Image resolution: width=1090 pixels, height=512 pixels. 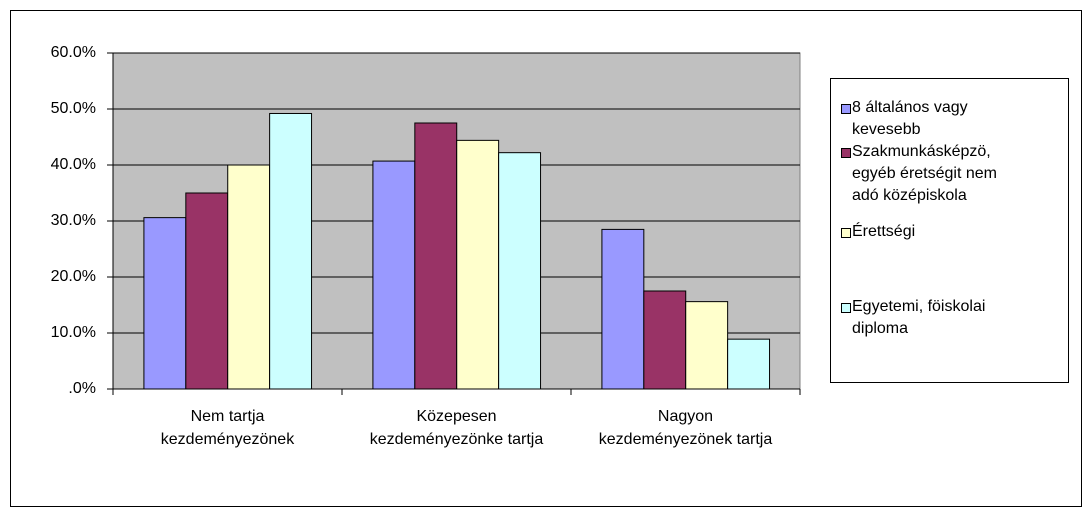 What do you see at coordinates (456, 428) in the screenshot?
I see `x-tick-label: Közepesen kezdeményezönke tartja` at bounding box center [456, 428].